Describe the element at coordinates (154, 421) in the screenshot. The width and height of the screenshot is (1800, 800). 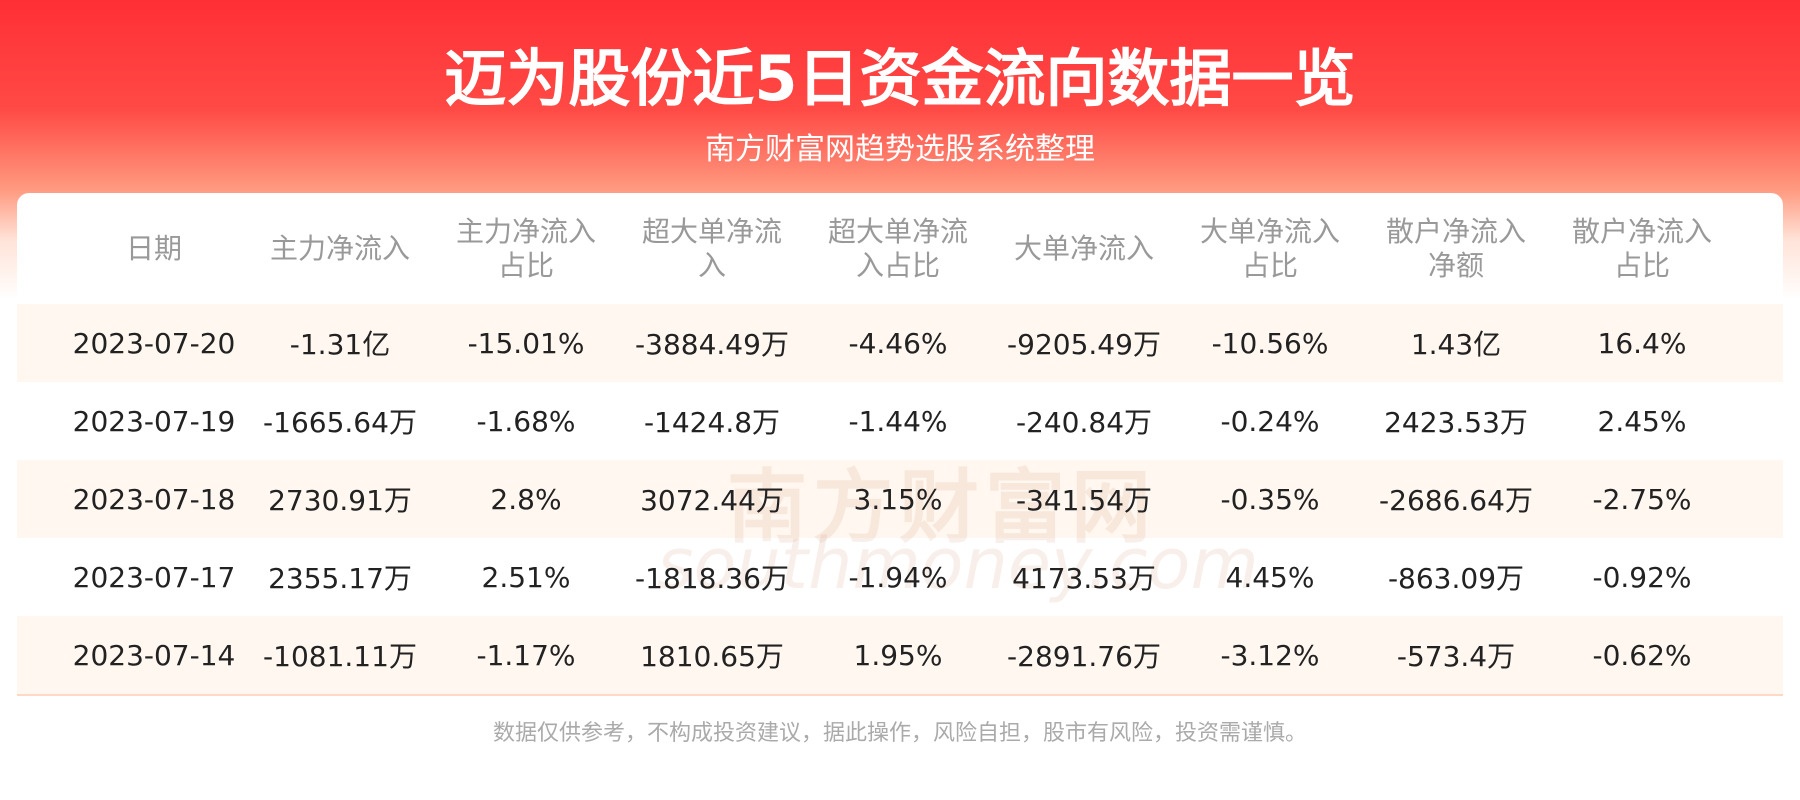
I see `table-cell: 2023-07-19` at that location.